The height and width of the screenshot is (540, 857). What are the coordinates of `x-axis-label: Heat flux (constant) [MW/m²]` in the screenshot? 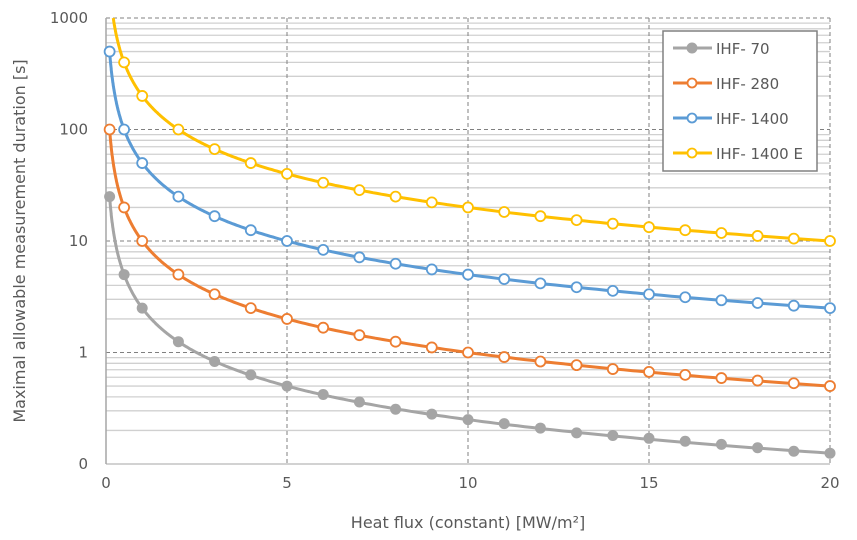 It's located at (468, 522).